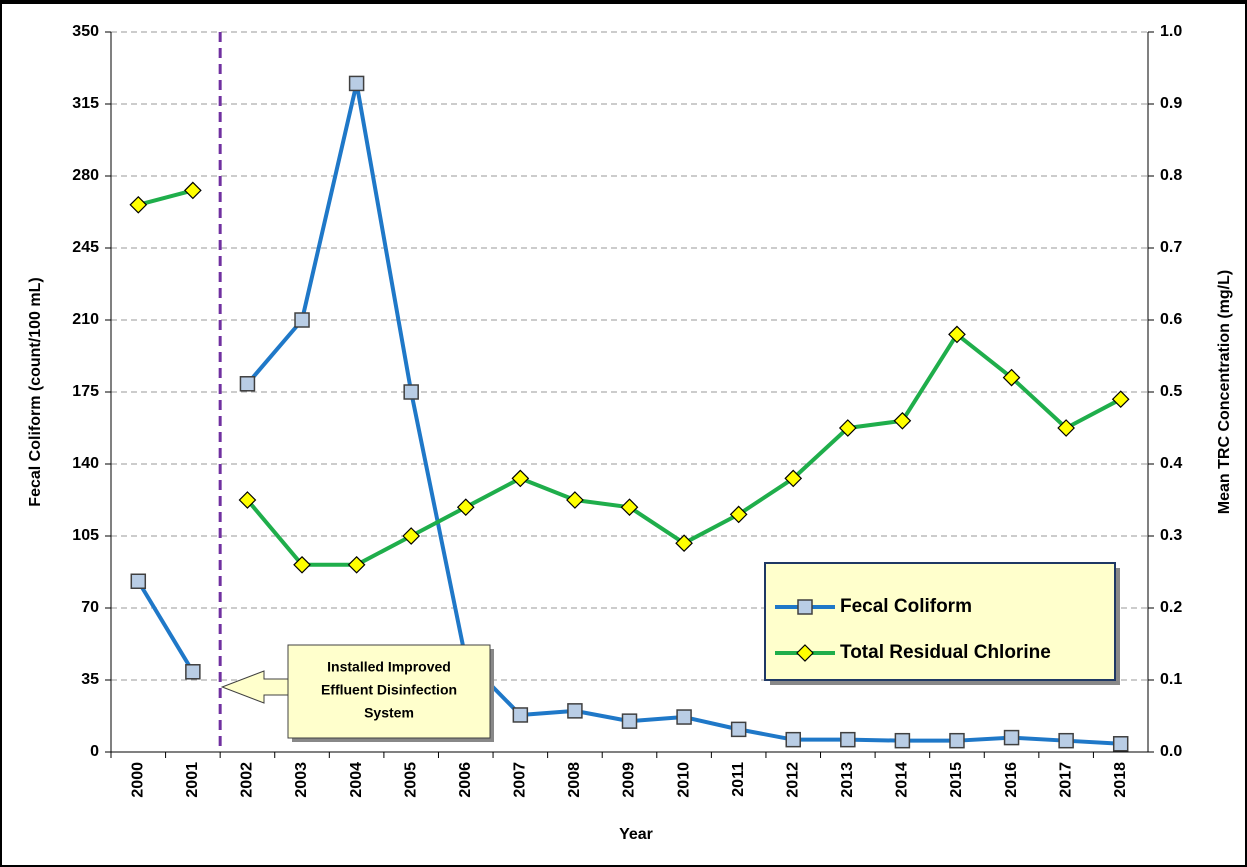  I want to click on y2-tick-label: 0.9, so click(1171, 103).